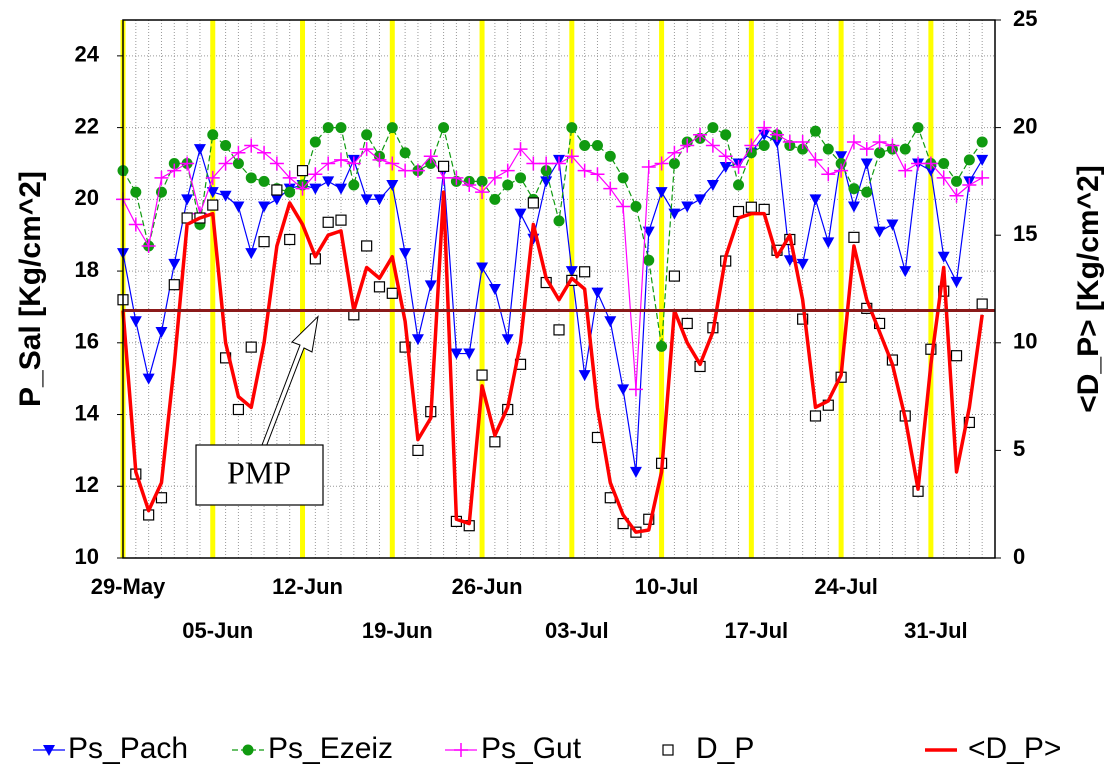  Describe the element at coordinates (110, 748) in the screenshot. I see `legend-item: Ps_Pach` at that location.